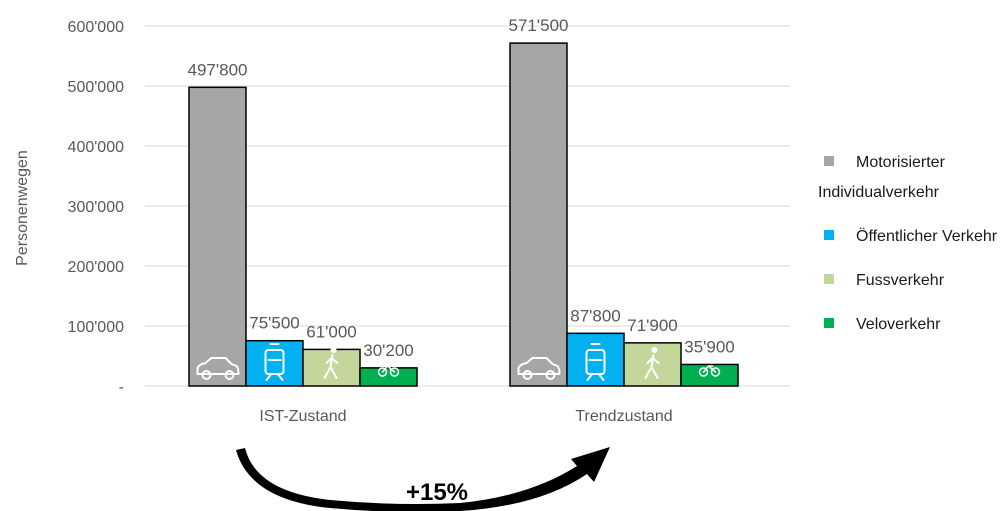 The width and height of the screenshot is (1003, 511). I want to click on data-label: 75'500, so click(274, 323).